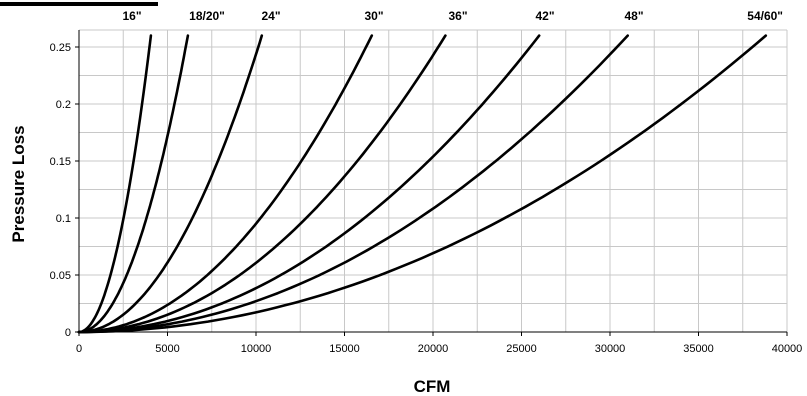  I want to click on x-tick-label: 35000, so click(698, 349).